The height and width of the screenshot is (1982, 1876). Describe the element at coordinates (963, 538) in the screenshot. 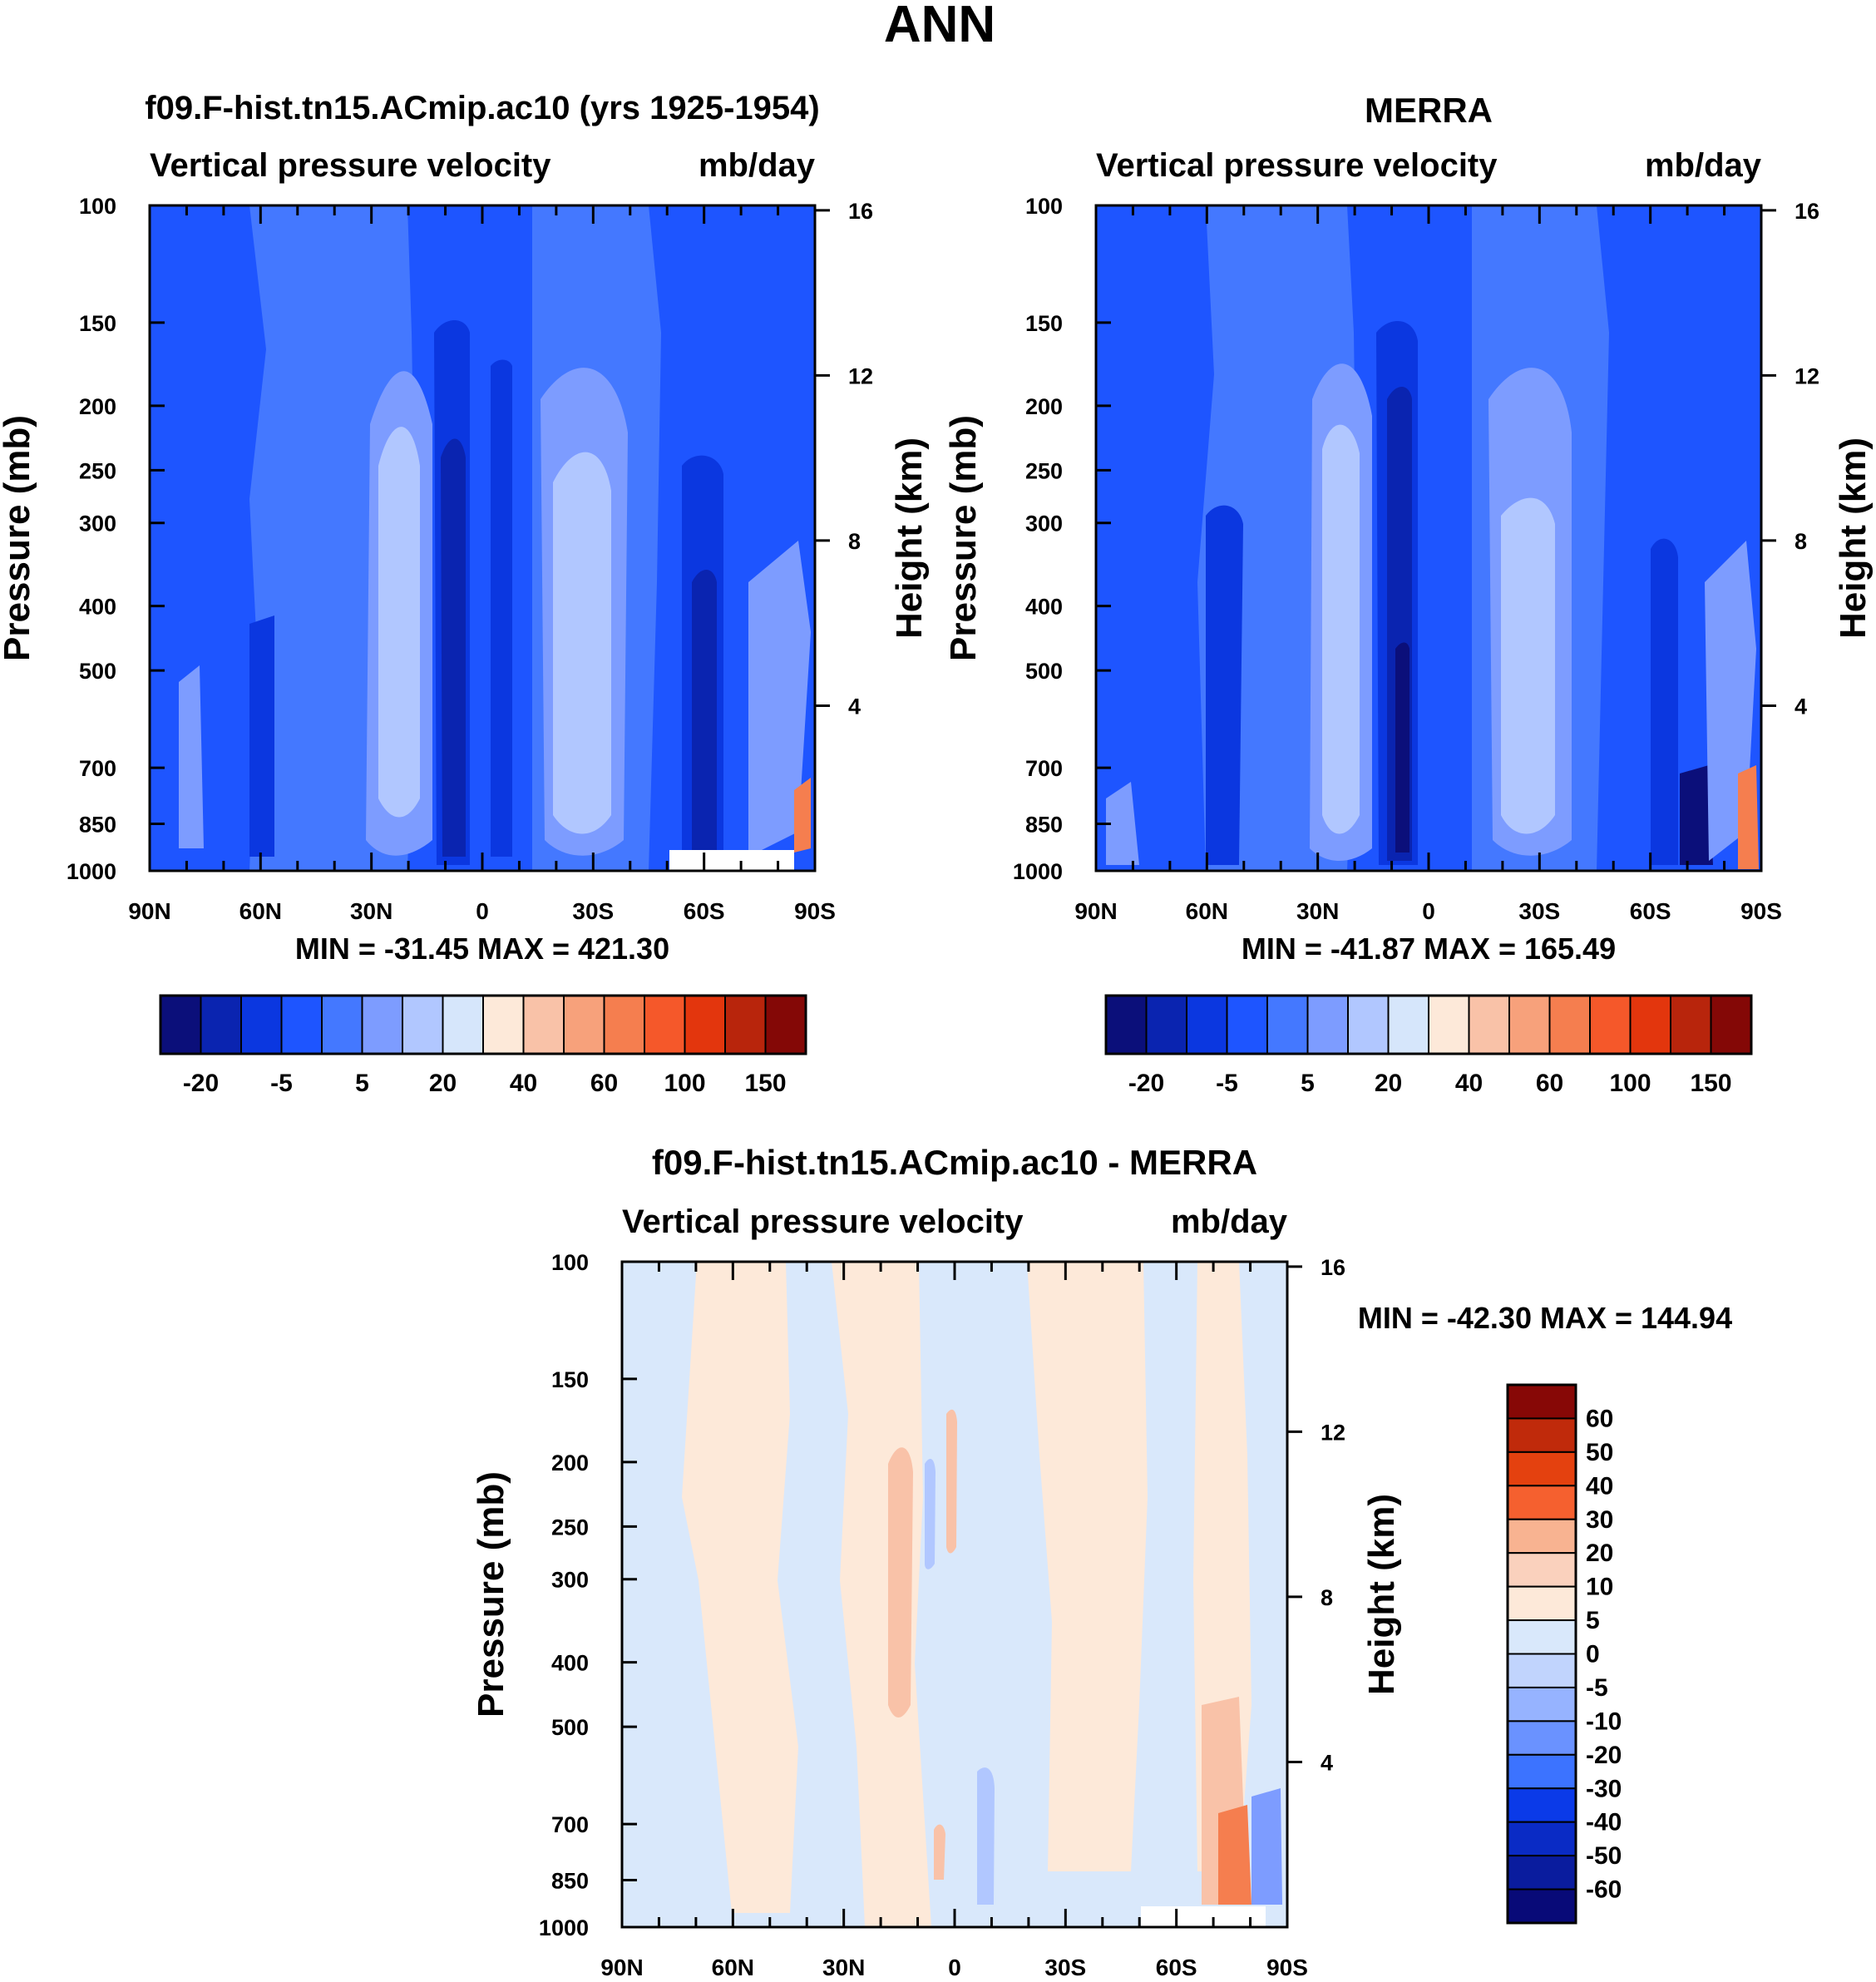

I see `panel-obs-ylabel: Pressure (mb)` at that location.